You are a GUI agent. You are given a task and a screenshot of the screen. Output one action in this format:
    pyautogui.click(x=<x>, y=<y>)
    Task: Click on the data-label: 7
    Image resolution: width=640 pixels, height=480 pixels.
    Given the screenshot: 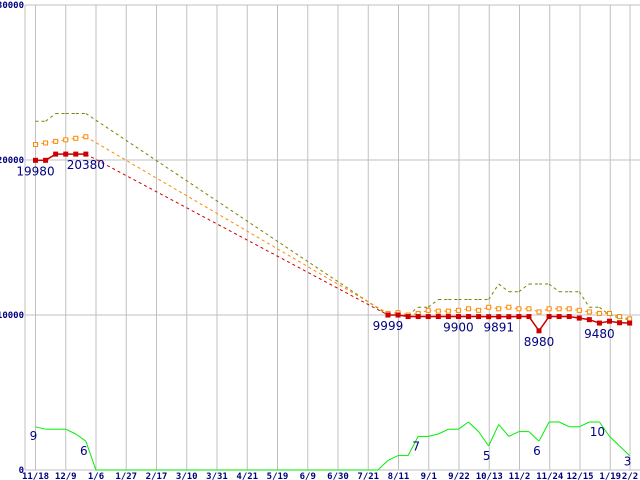 What is the action you would take?
    pyautogui.click(x=416, y=446)
    